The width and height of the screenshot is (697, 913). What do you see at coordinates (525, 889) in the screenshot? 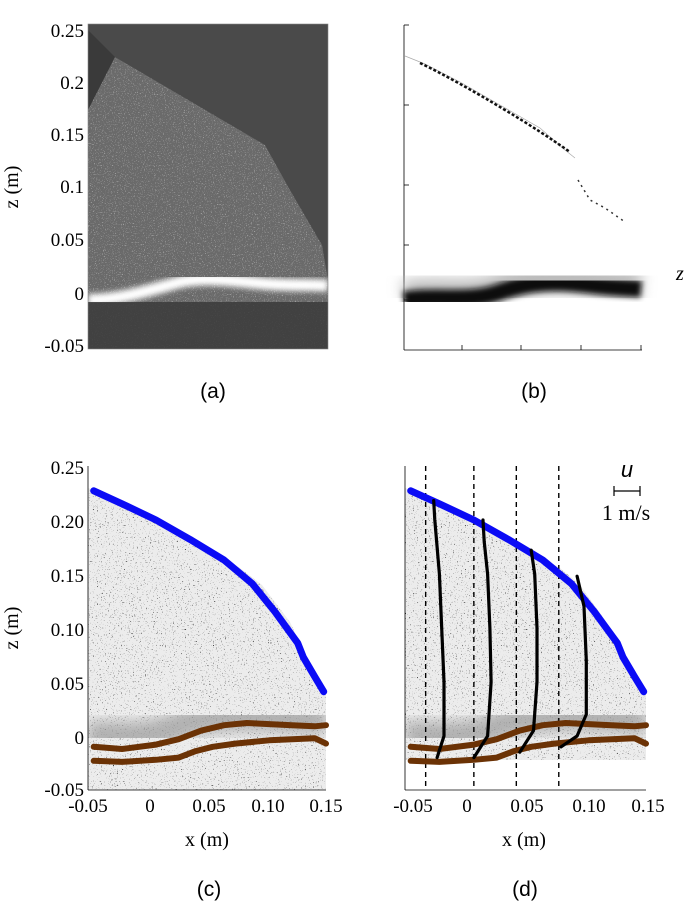
I see `panel-label: (d)` at bounding box center [525, 889].